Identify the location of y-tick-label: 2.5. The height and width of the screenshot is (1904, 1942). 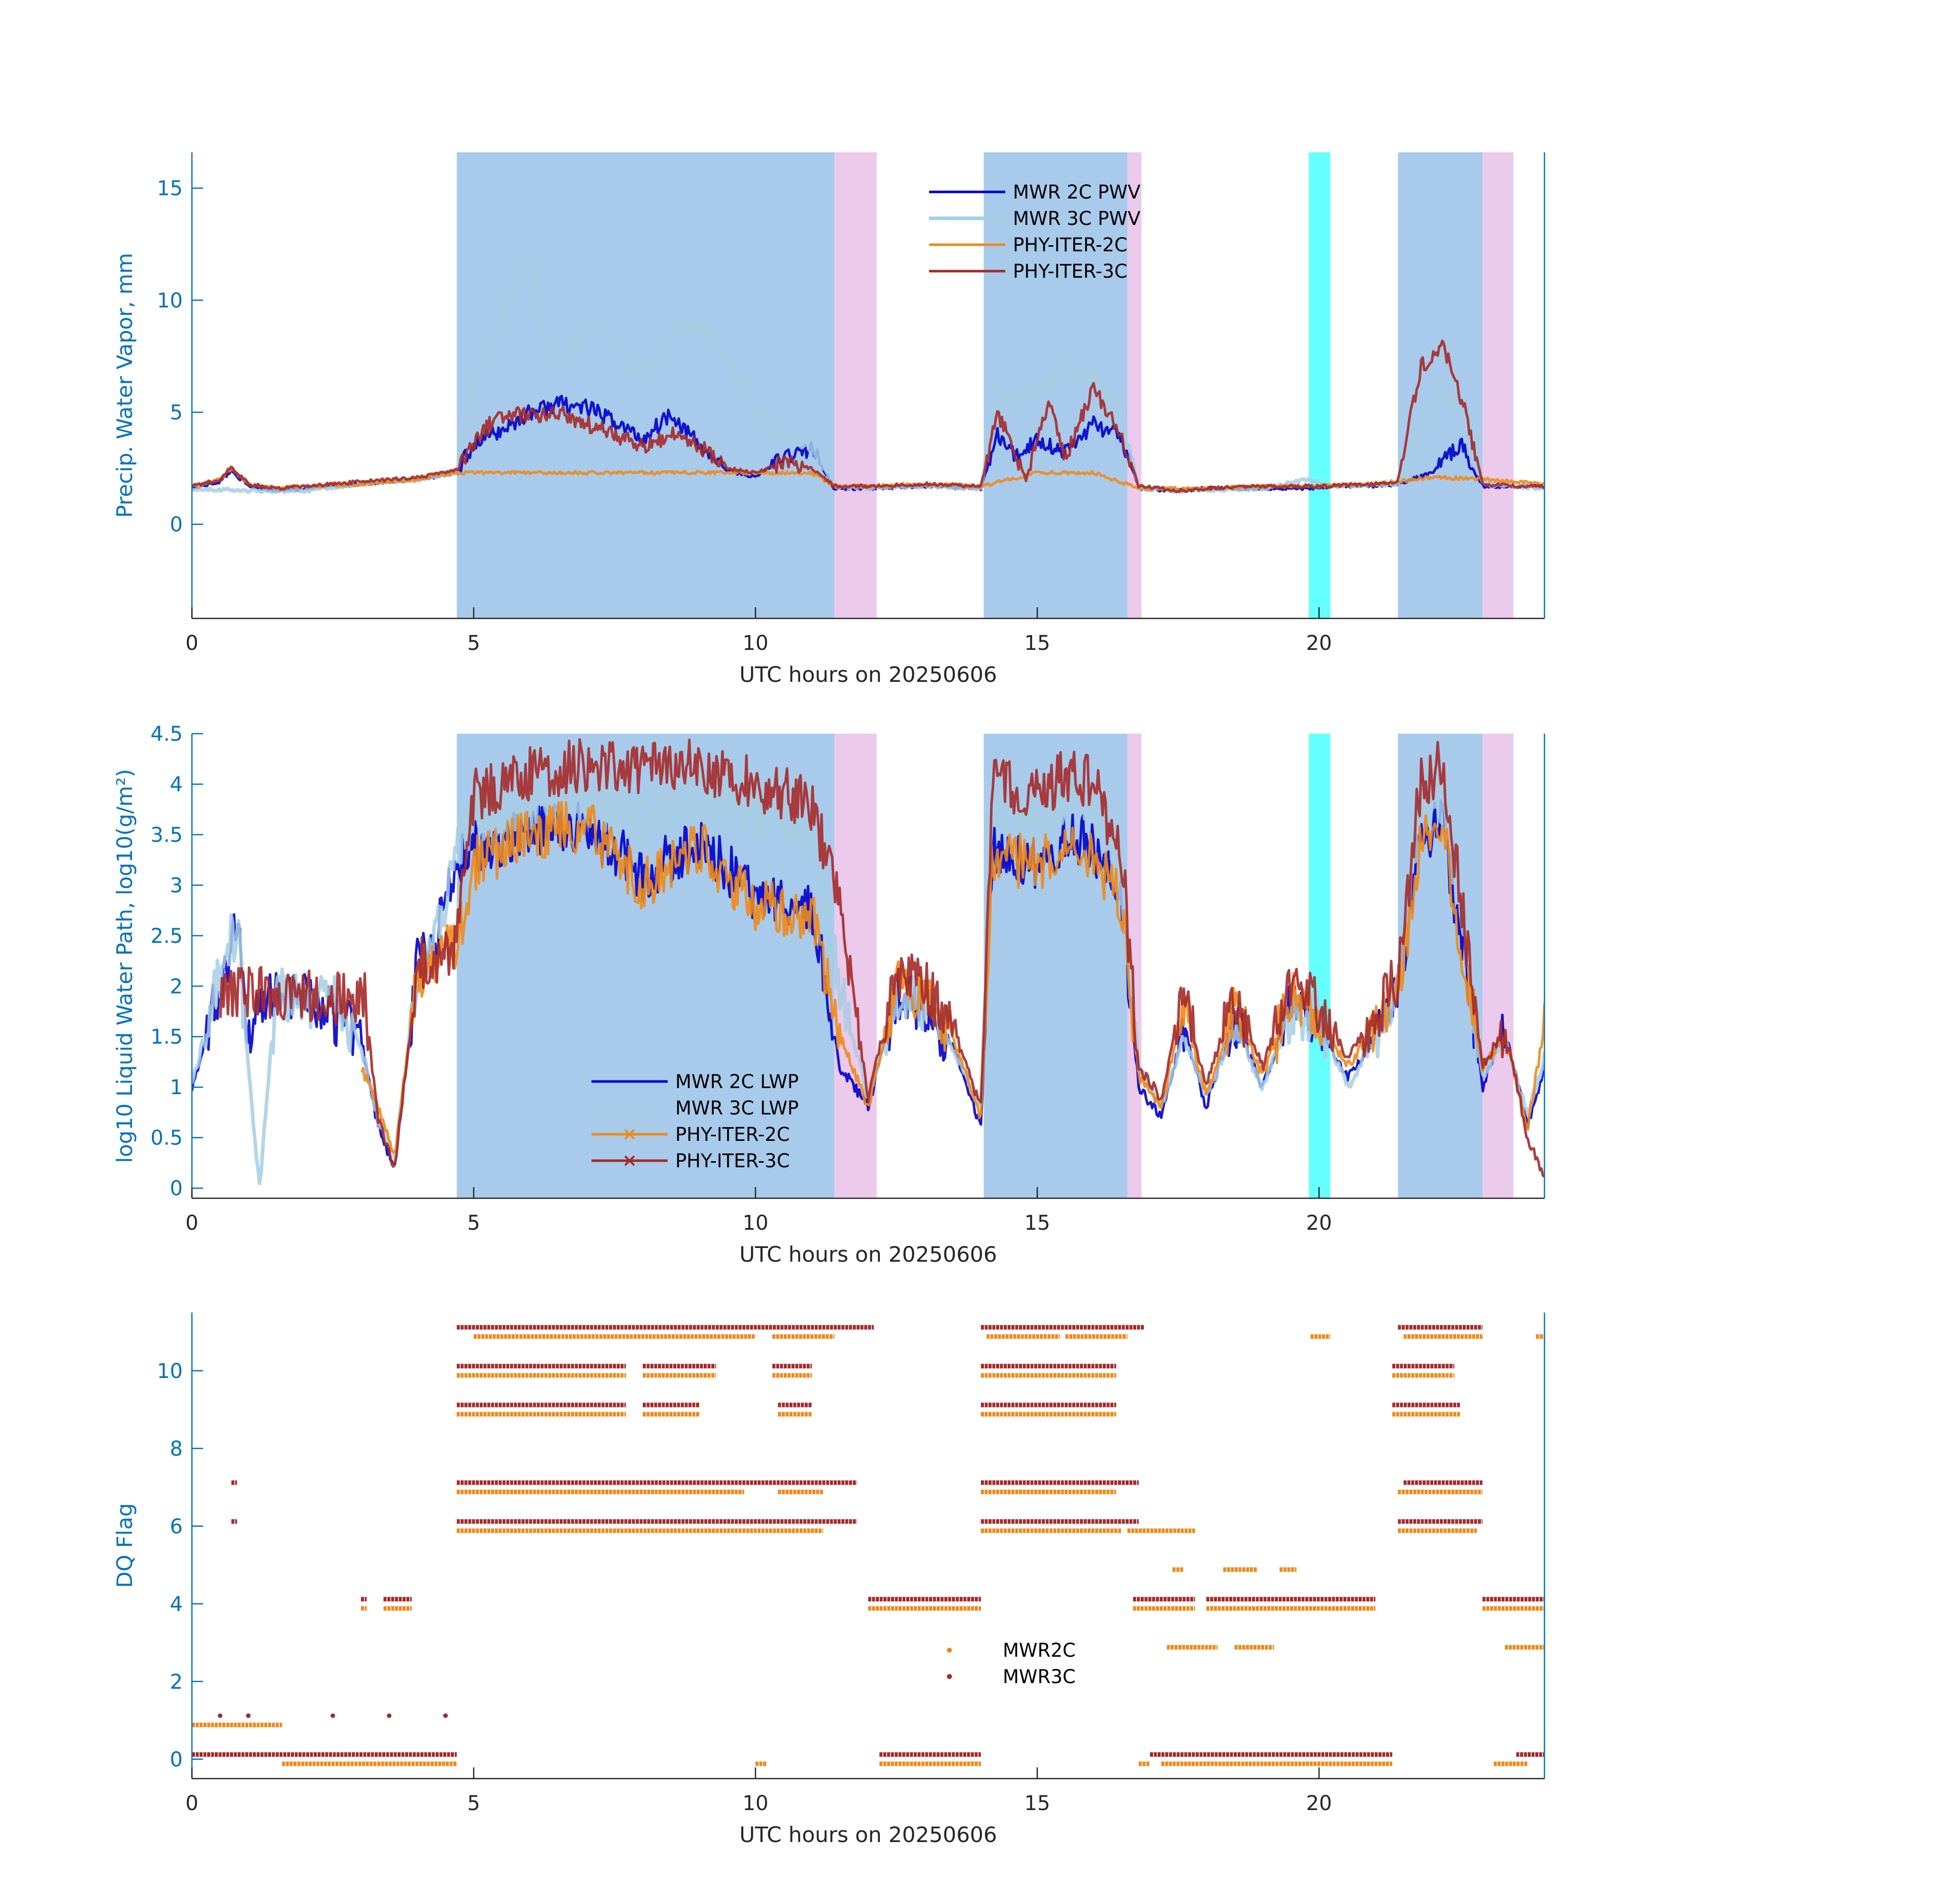
(166, 937).